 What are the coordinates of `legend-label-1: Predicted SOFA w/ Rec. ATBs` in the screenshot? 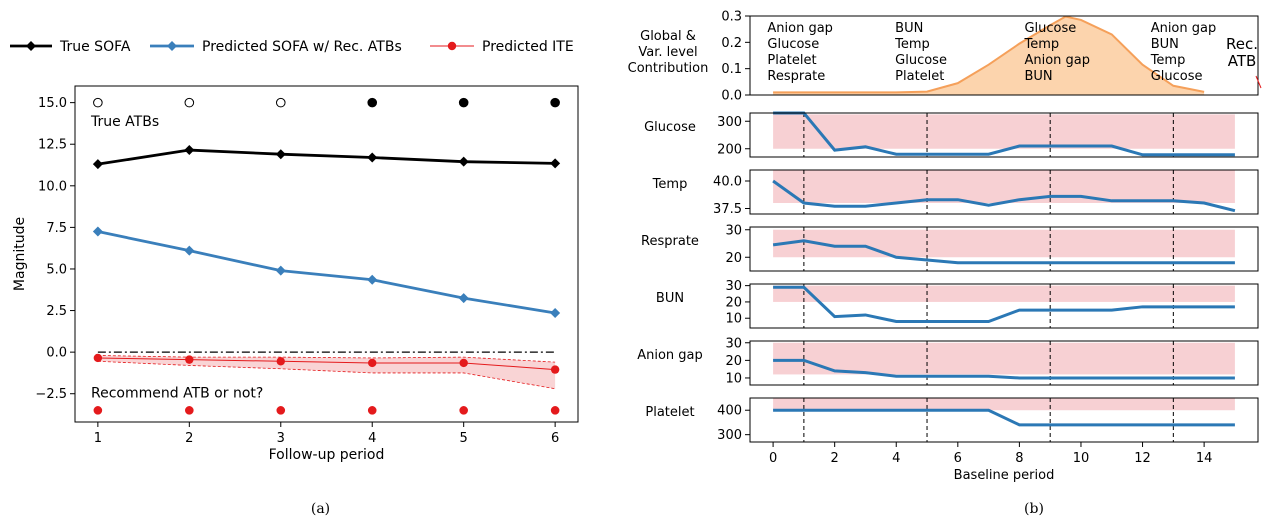 It's located at (302, 47).